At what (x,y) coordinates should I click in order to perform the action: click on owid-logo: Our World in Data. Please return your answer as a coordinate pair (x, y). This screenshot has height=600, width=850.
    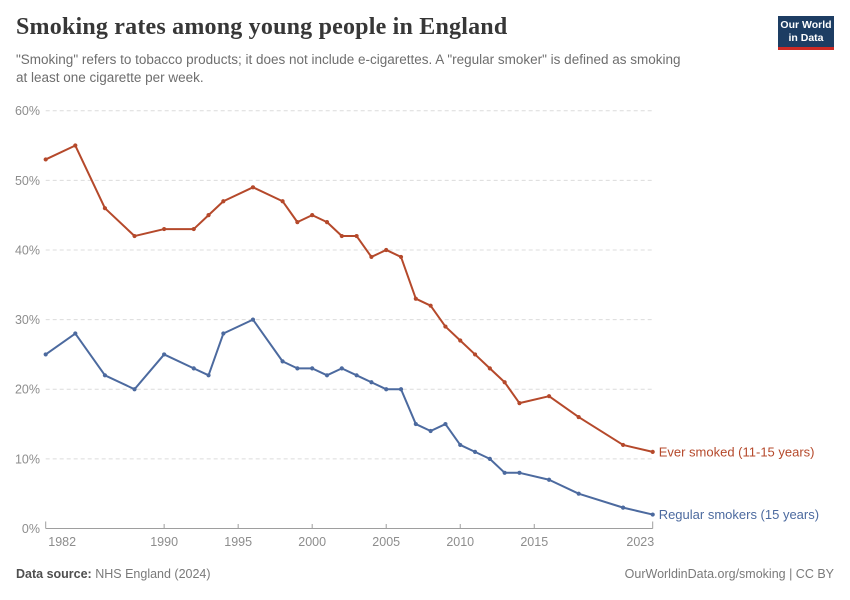
    Looking at the image, I should click on (806, 33).